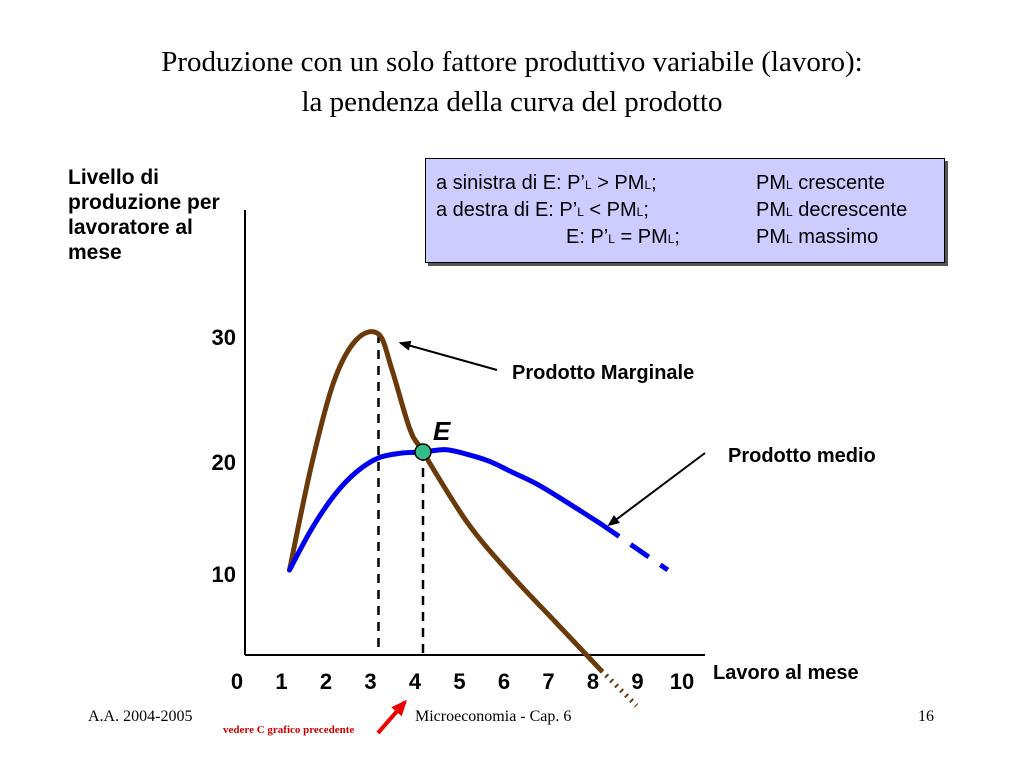 The height and width of the screenshot is (768, 1024). Describe the element at coordinates (289, 730) in the screenshot. I see `footer-note: vedere C grafico precedente` at that location.